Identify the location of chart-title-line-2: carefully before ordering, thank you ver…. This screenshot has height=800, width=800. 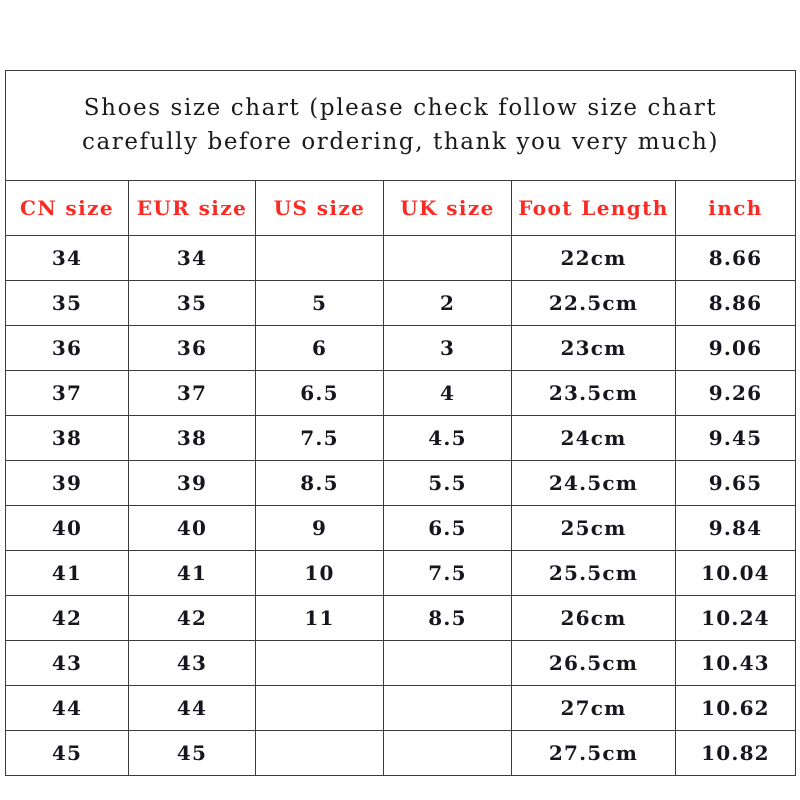
(400, 141).